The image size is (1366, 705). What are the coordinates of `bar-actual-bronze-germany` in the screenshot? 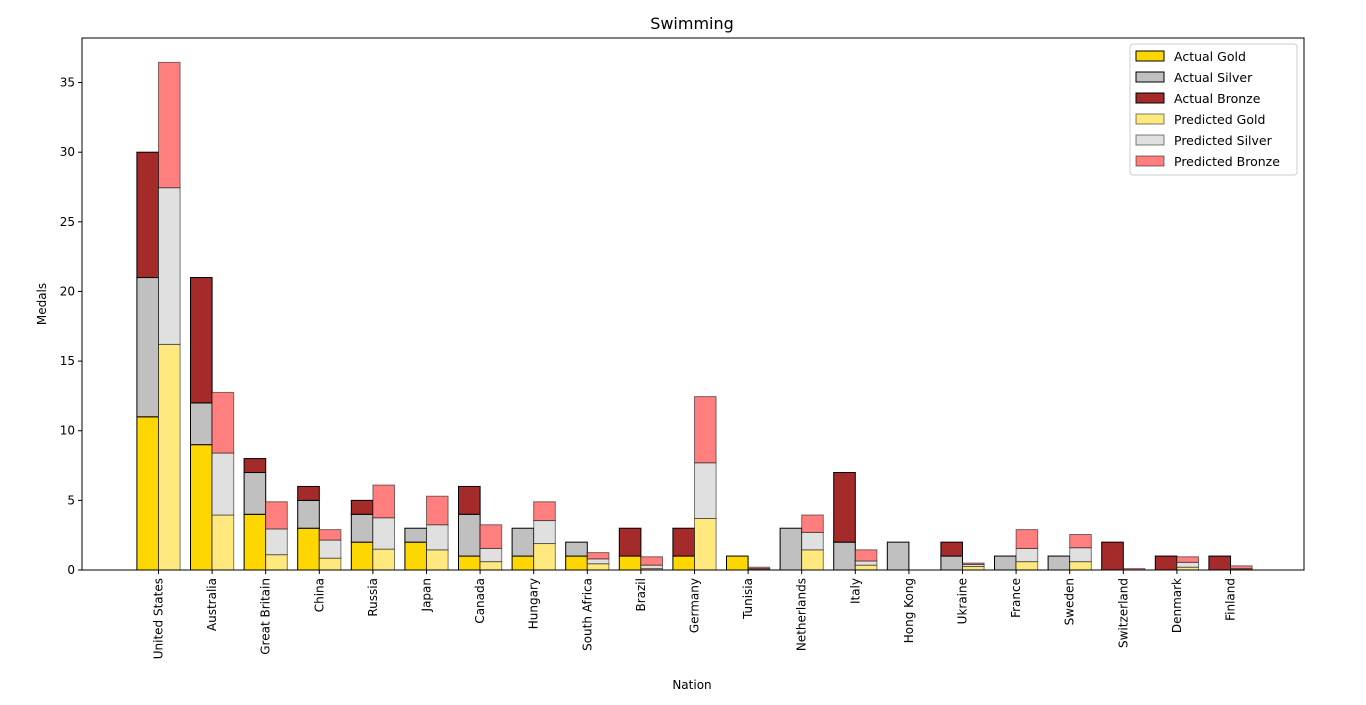 It's located at (684, 542).